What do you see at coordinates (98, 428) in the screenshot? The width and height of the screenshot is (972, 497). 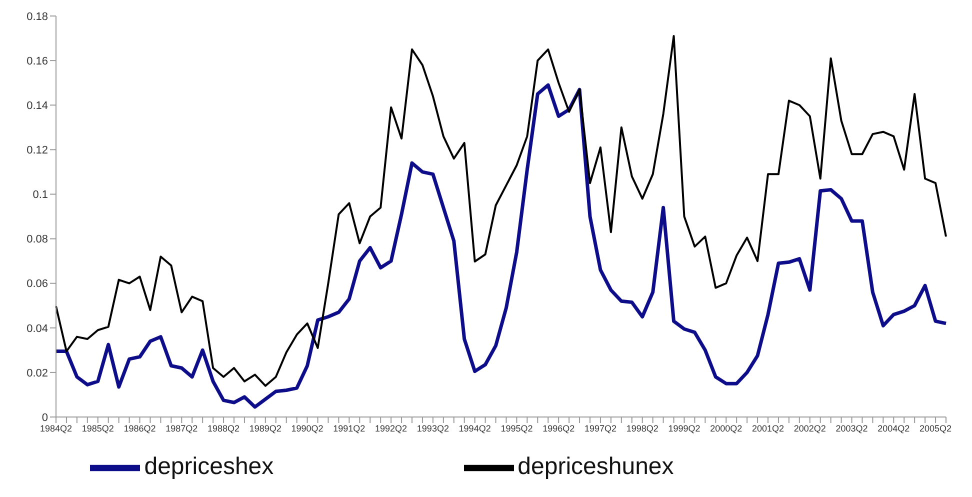 I see `x-tick-label: 1985Q2` at bounding box center [98, 428].